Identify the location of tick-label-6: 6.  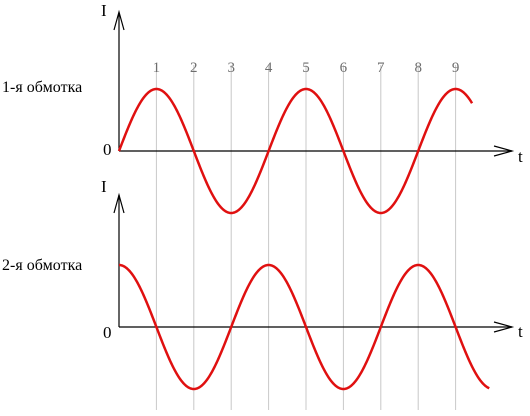
(344, 68).